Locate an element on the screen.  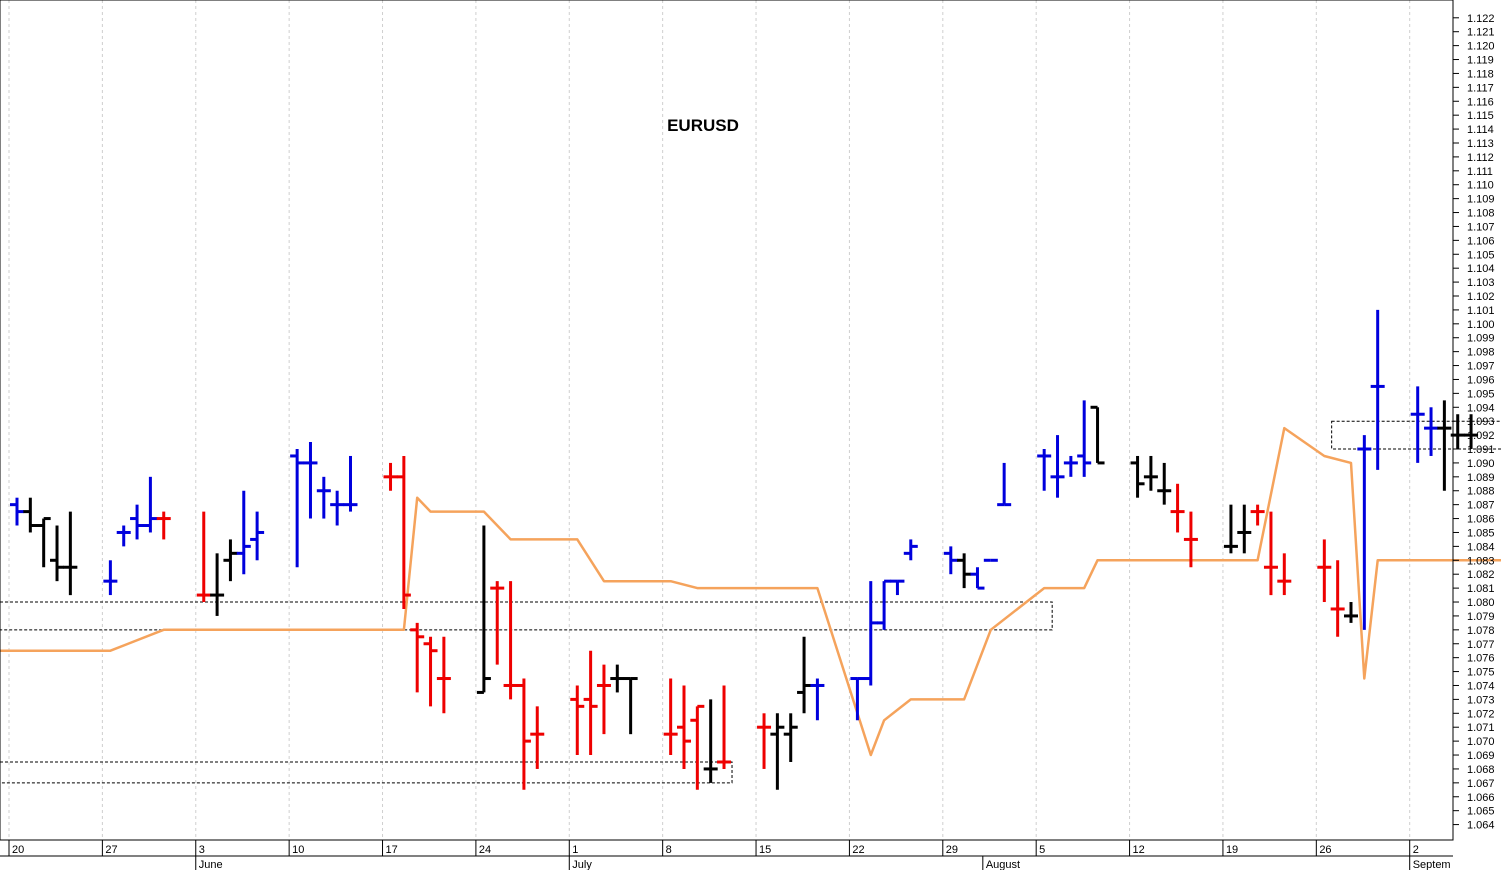
y-tick-label: 1.089 is located at coordinates (1481, 478).